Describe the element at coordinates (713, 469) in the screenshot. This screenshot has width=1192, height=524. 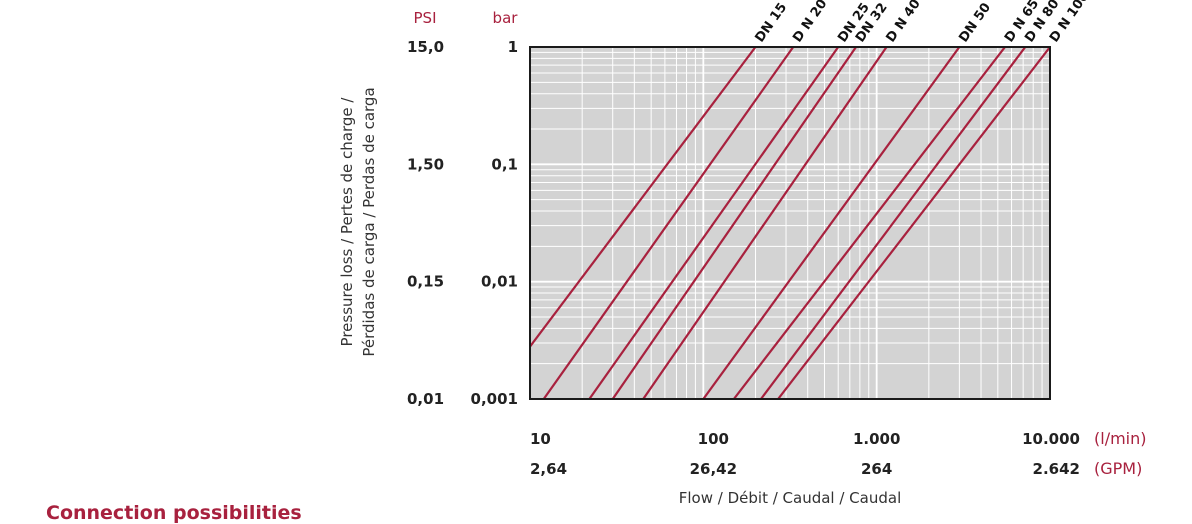
I see `x-tick-gpm-2: 26,42` at that location.